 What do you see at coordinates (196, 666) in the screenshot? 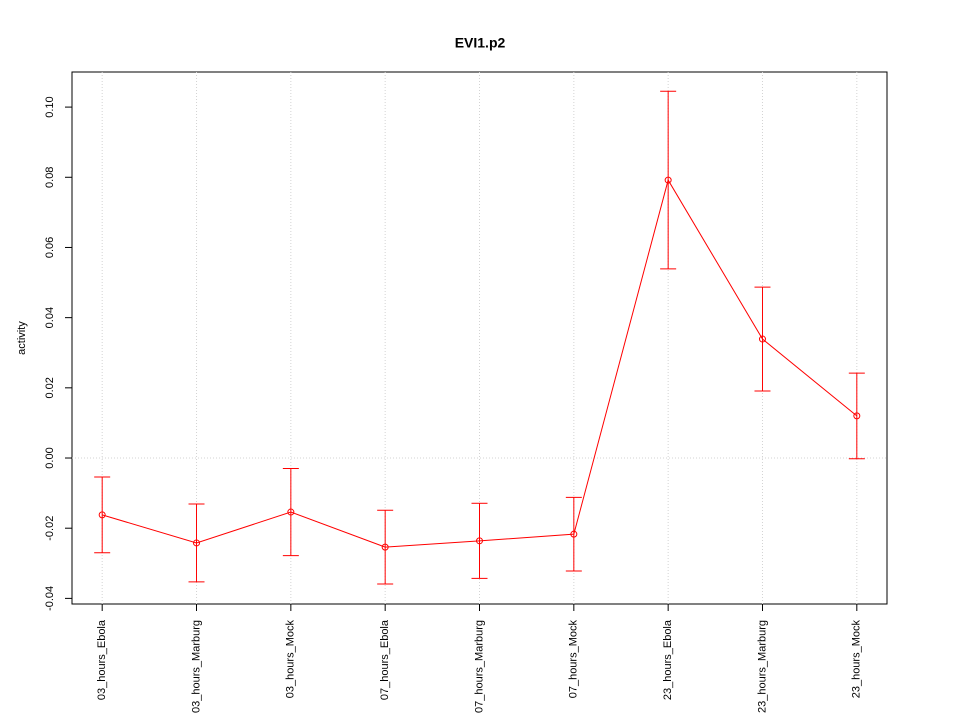
I see `x-tick-label: 03_hours_Marburg` at bounding box center [196, 666].